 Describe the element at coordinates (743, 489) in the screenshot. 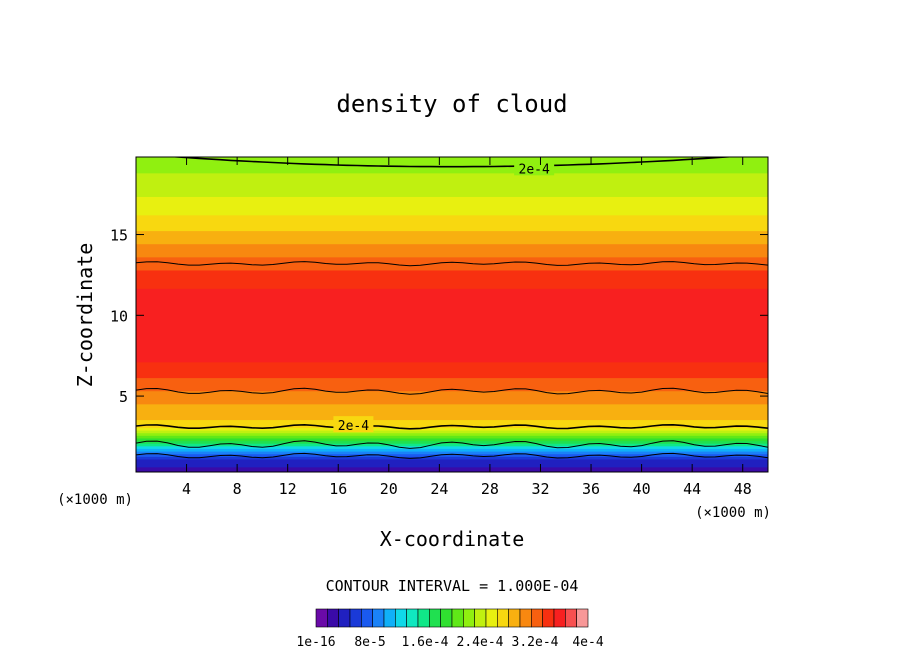

I see `x-tick-label: 48` at that location.